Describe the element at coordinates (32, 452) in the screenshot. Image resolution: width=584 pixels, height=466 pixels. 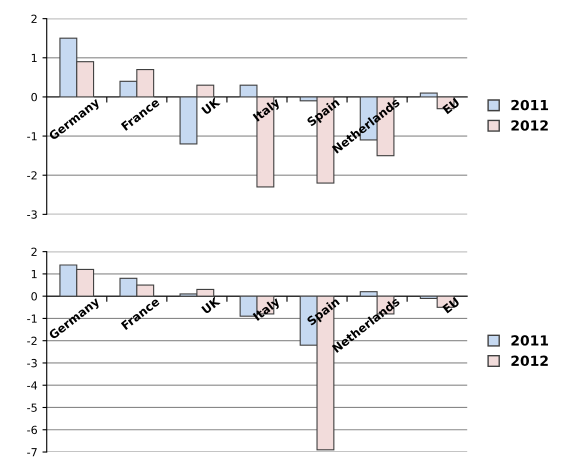
I see `y-tick-label: -7` at that location.